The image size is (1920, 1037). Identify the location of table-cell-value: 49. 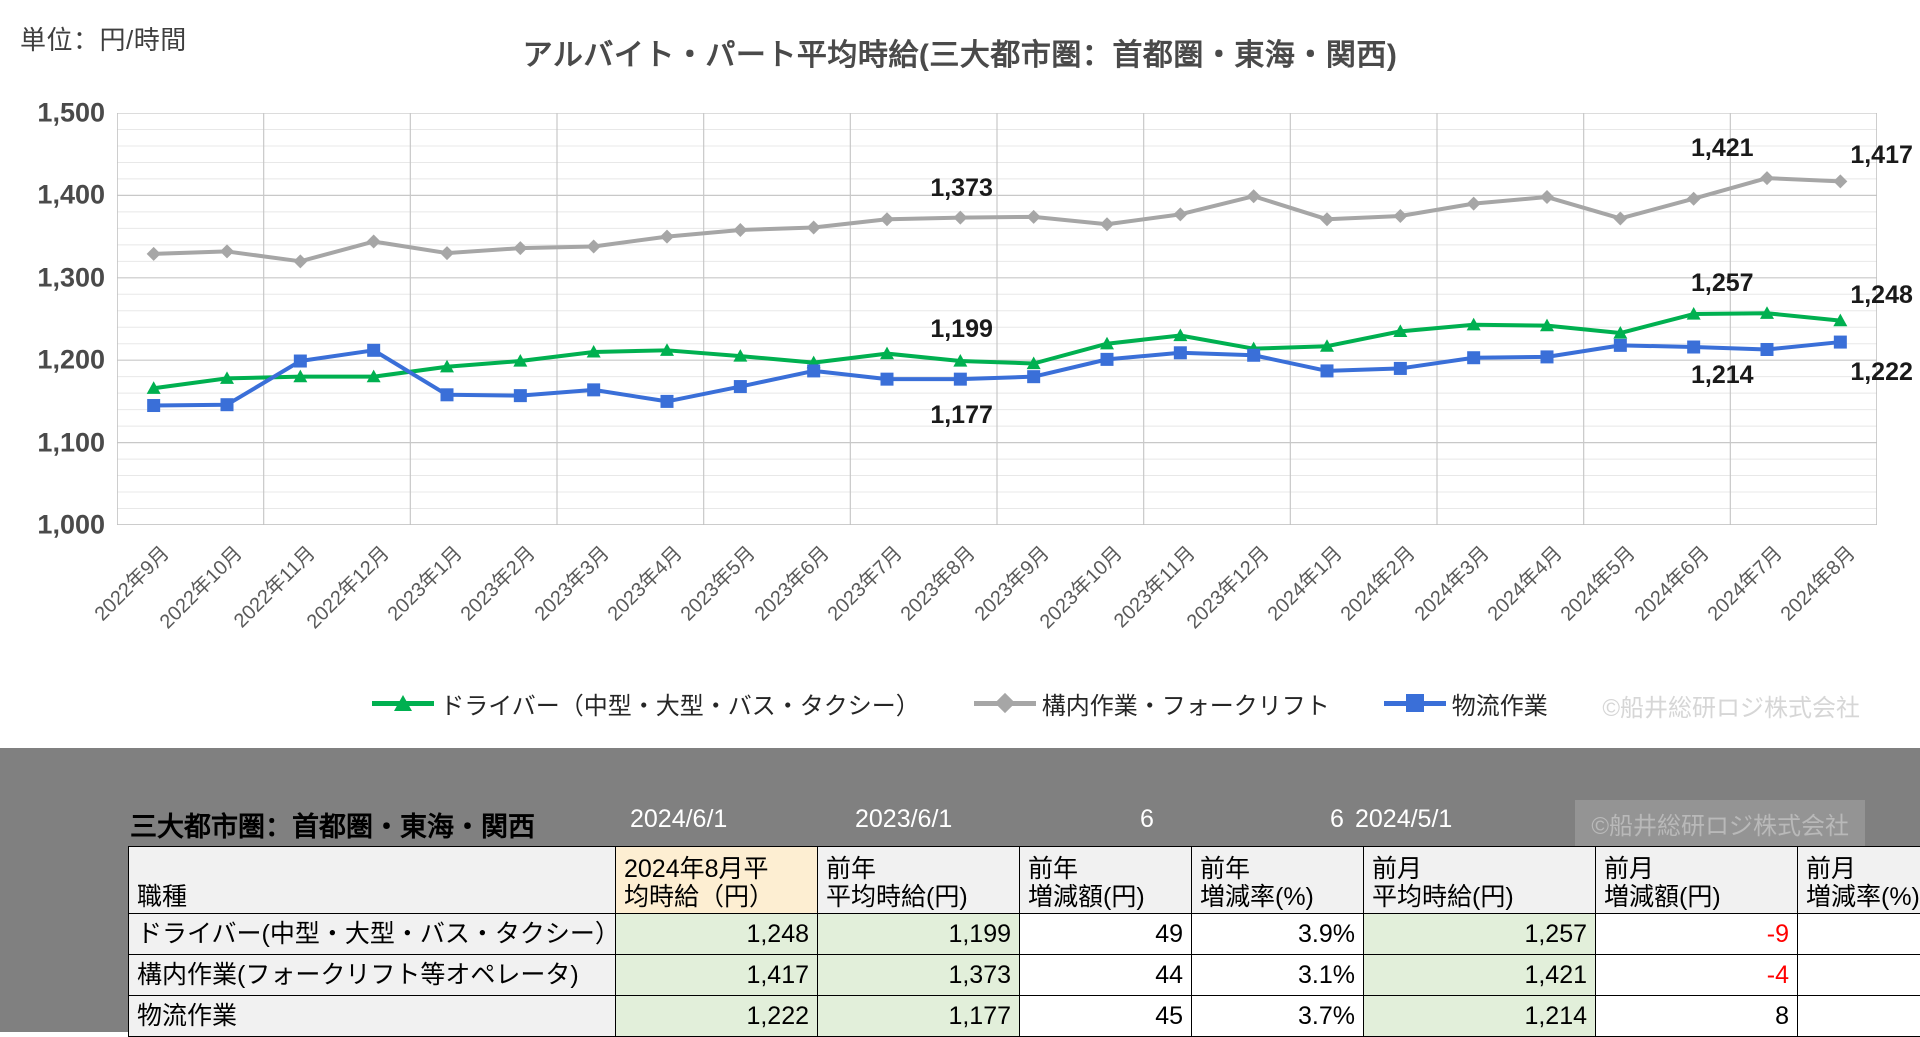
(1106, 934).